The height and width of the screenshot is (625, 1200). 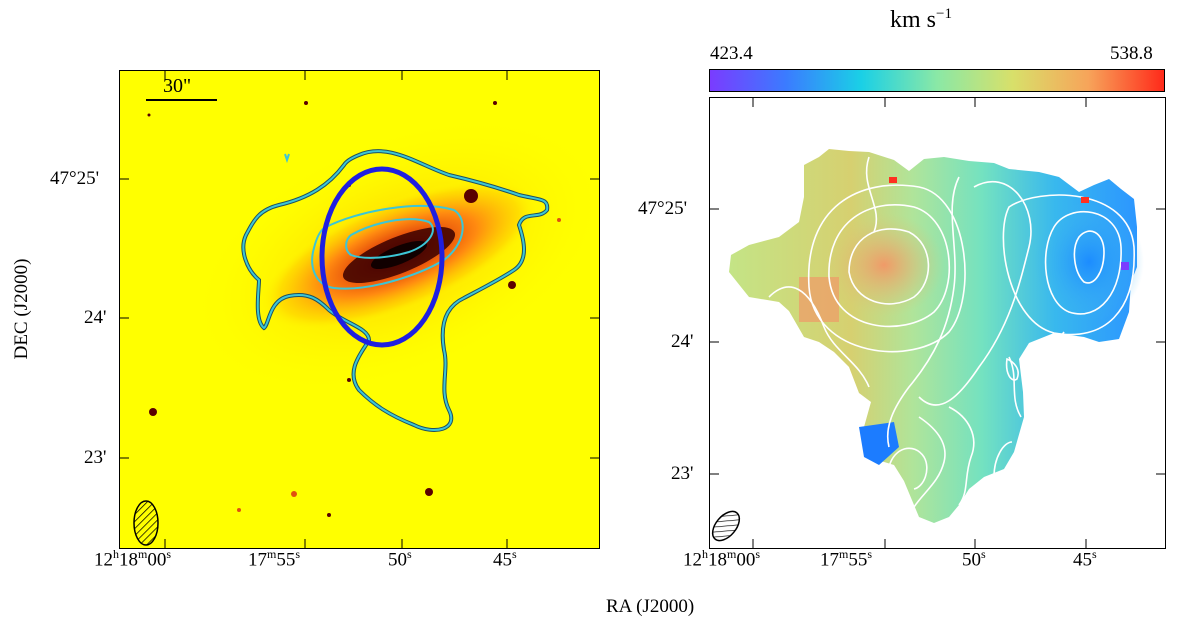 I want to click on right-ra-tick-1: 17m55s, so click(x=846, y=559).